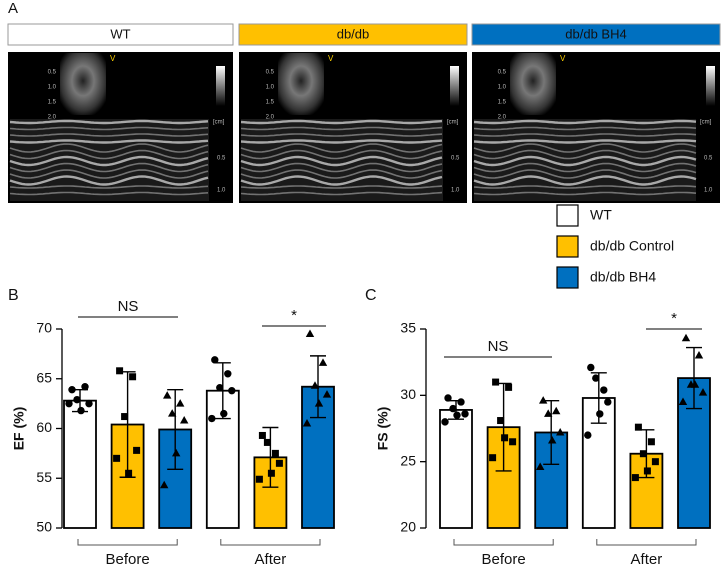 The image size is (724, 568). Describe the element at coordinates (271, 559) in the screenshot. I see `x-tick-label: After` at that location.